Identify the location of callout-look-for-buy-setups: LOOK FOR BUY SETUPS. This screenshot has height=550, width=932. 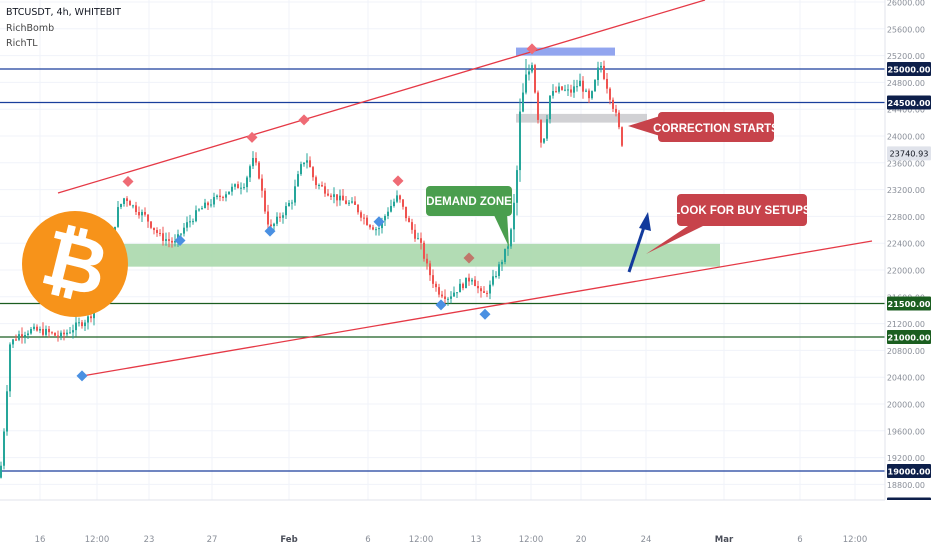
(728, 224).